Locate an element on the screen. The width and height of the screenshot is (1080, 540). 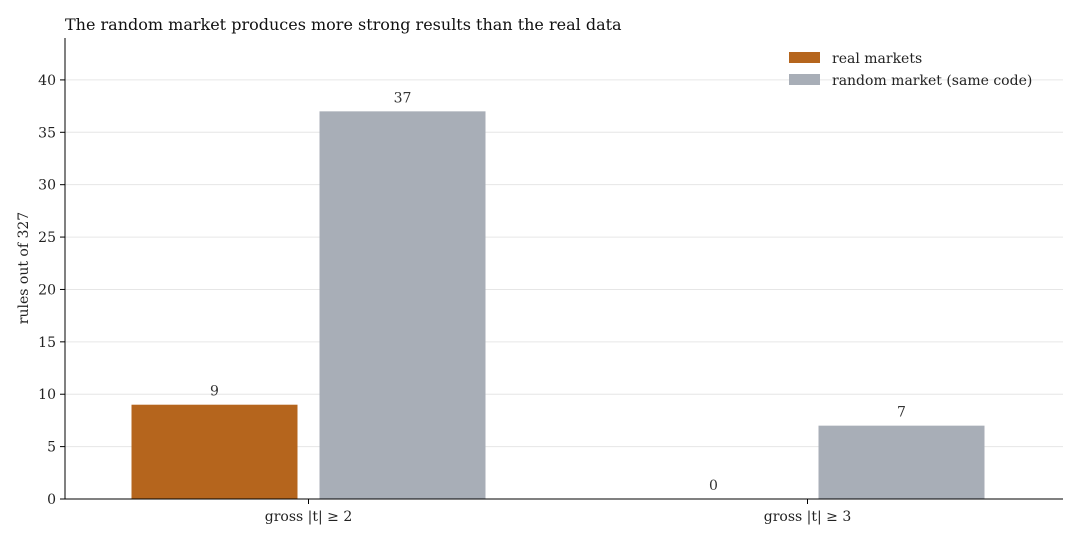
y-axis: 0 5 10 15 20 25 30 35 40 is located at coordinates (52, 273).